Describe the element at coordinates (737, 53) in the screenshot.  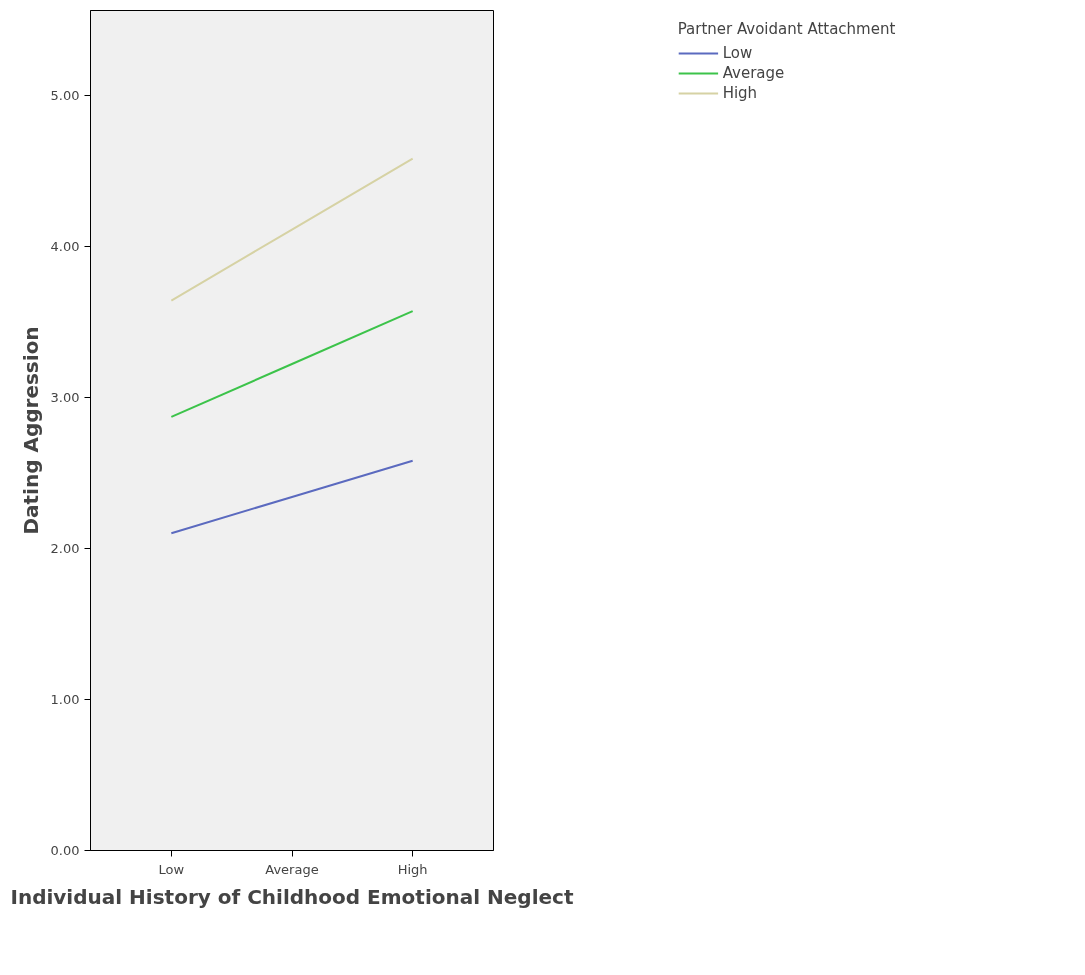
I see `legend-label: Low` at that location.